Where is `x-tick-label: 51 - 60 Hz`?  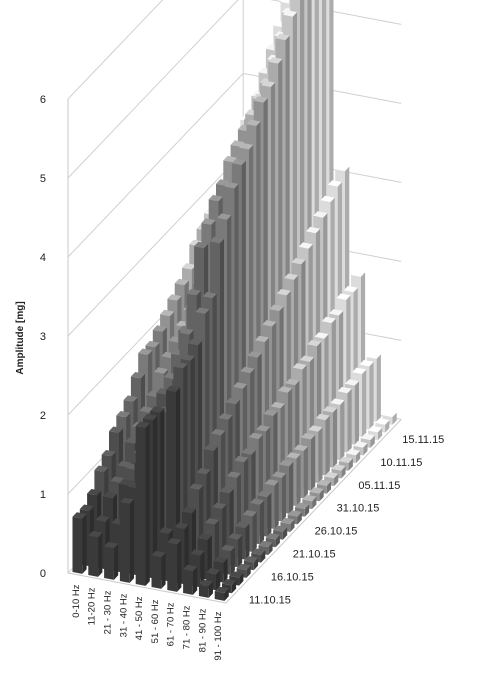
x-tick-label: 51 - 60 Hz is located at coordinates (155, 621).